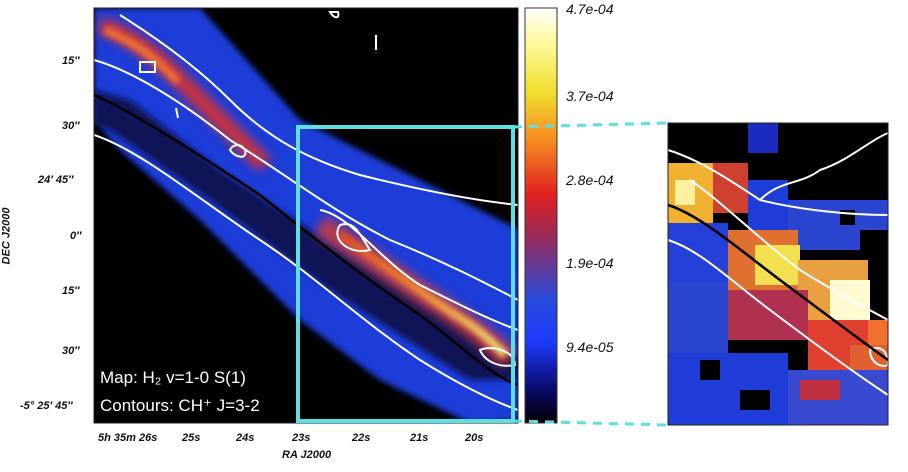  What do you see at coordinates (590, 180) in the screenshot?
I see `colorbar-tick: 2.8e-04` at bounding box center [590, 180].